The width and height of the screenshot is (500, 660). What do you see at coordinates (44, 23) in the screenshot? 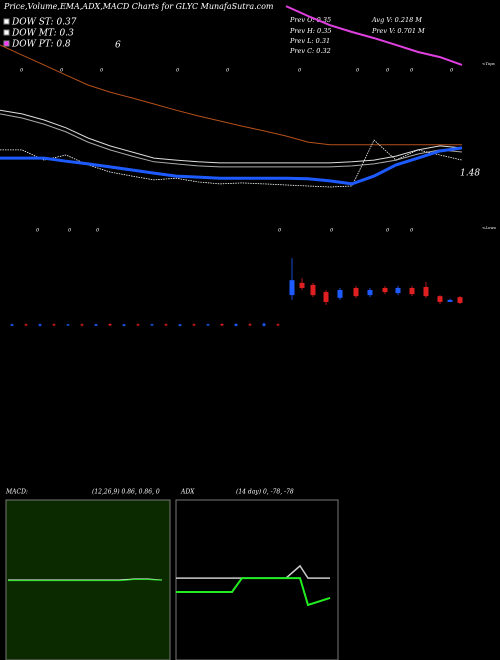
I see `legend-text: DOW ST: 0.37` at bounding box center [44, 23].